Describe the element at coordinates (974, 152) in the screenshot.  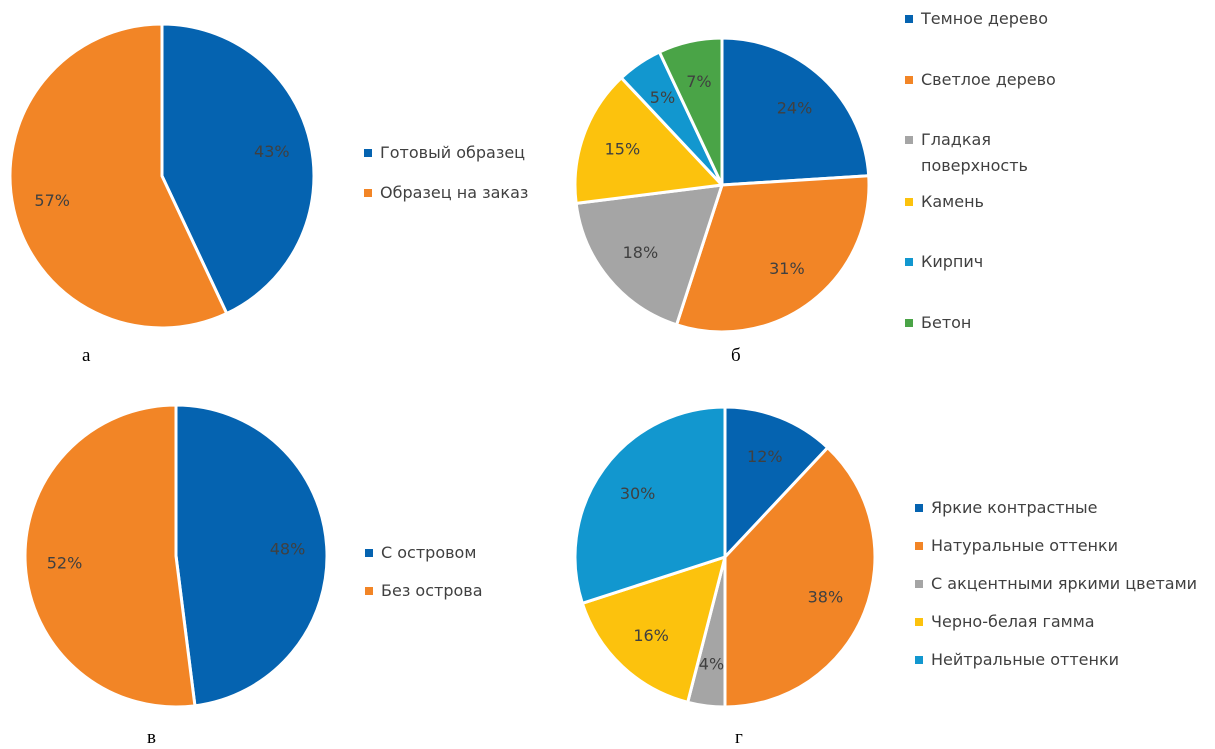
I see `legend-label: Гладкая поверхность` at that location.